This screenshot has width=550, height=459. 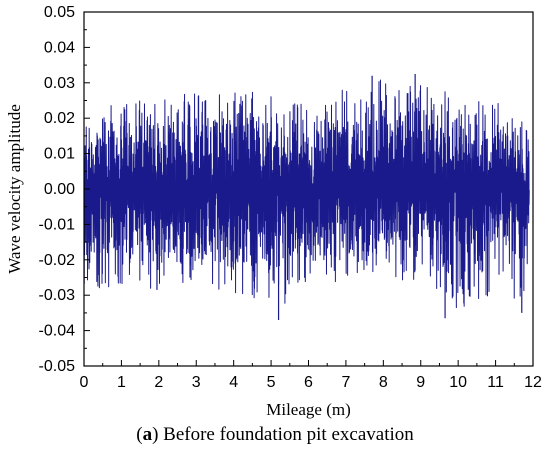 I want to click on y-axis-title: Wave velocity amplitude, so click(x=14, y=189).